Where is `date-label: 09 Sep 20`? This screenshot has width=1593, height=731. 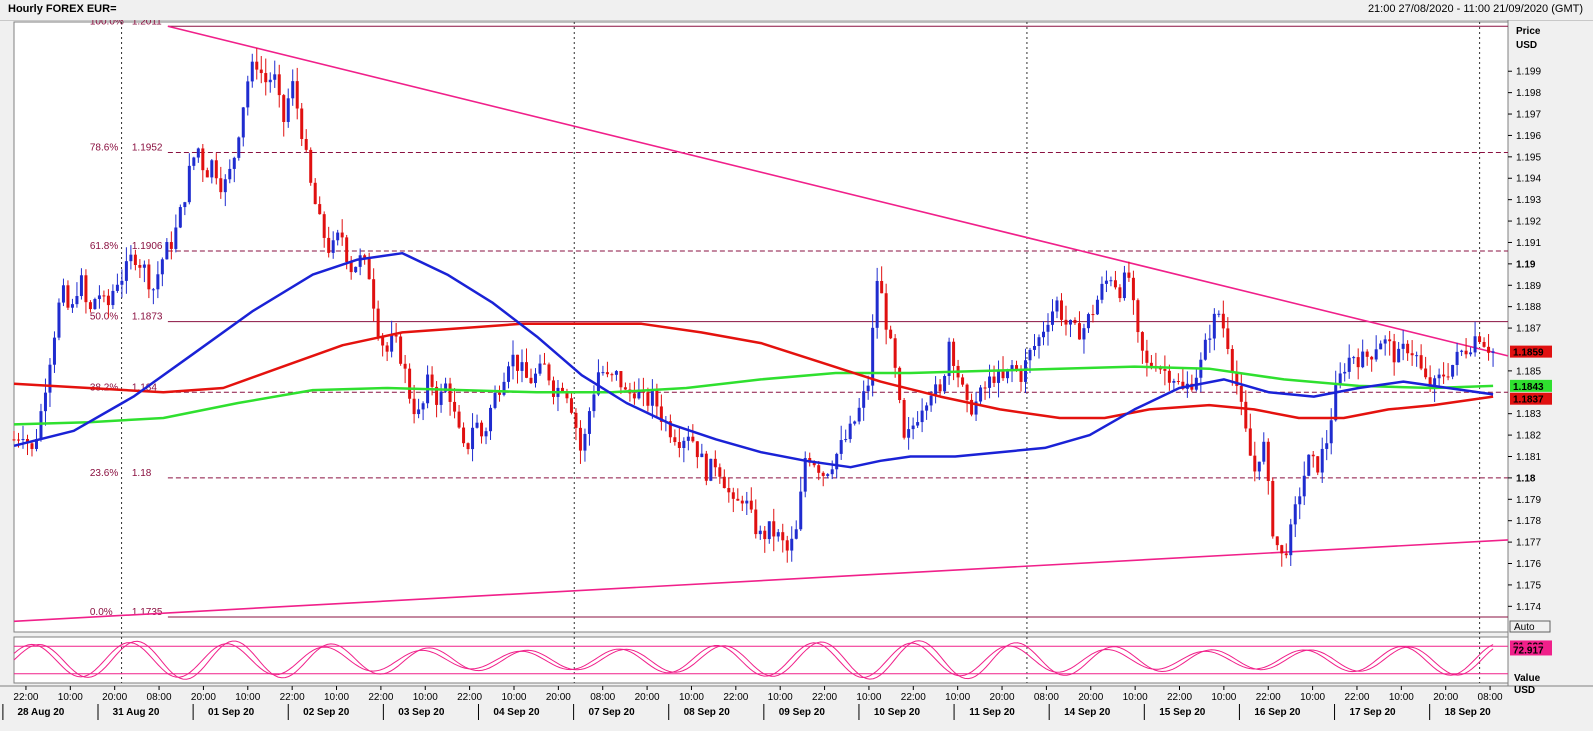 date-label: 09 Sep 20 is located at coordinates (802, 712).